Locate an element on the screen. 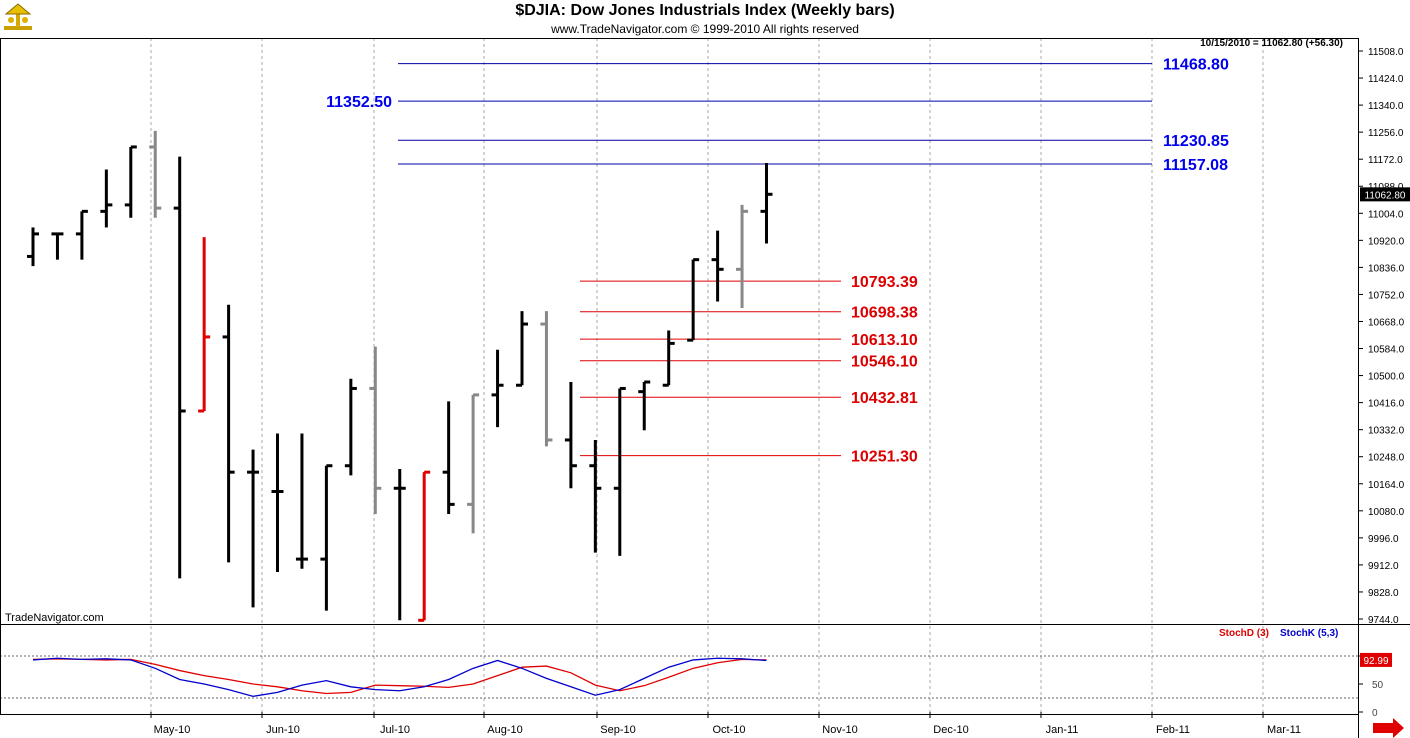 The image size is (1410, 738). y-tick-label: 9744.0 is located at coordinates (1383, 620).